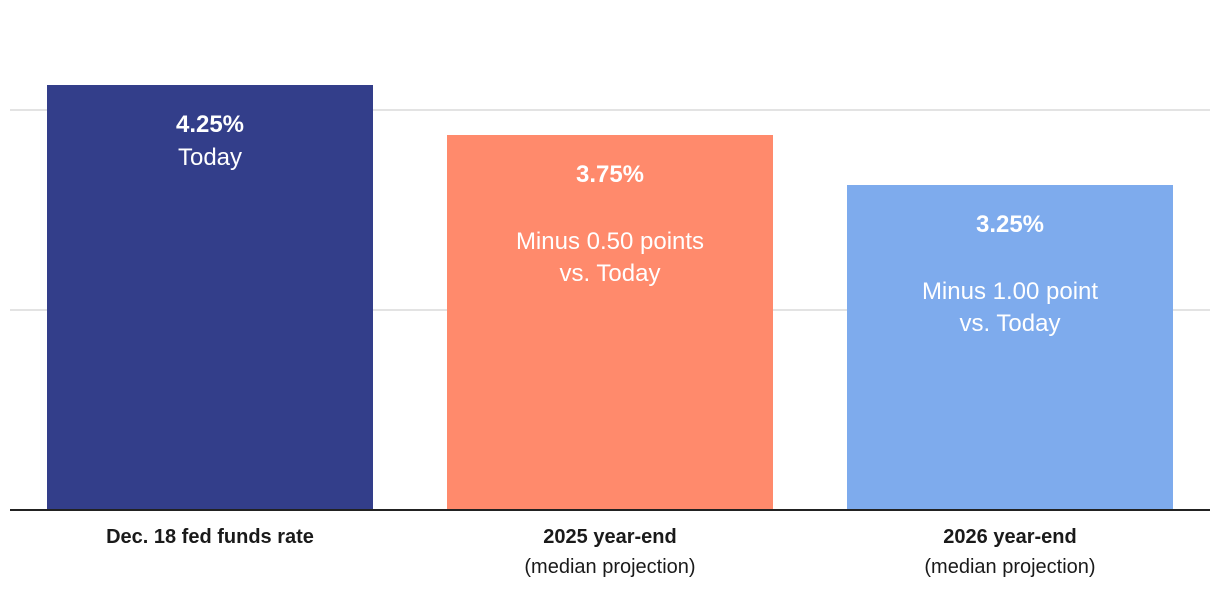  Describe the element at coordinates (210, 157) in the screenshot. I see `bar-annotation: Today` at that location.